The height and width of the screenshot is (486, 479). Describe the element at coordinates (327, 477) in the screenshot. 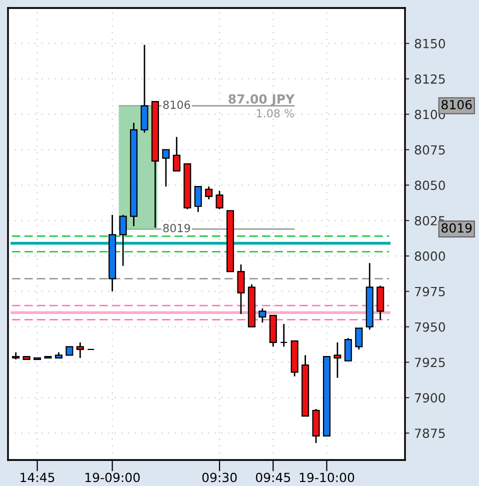

I see `x-tick-label: 19-10:00` at that location.